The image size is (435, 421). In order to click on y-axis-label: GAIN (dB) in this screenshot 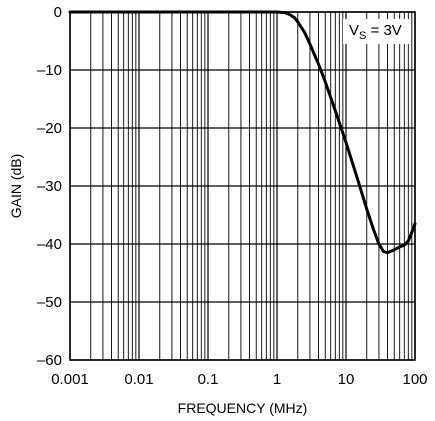, I will do `click(16, 186)`.